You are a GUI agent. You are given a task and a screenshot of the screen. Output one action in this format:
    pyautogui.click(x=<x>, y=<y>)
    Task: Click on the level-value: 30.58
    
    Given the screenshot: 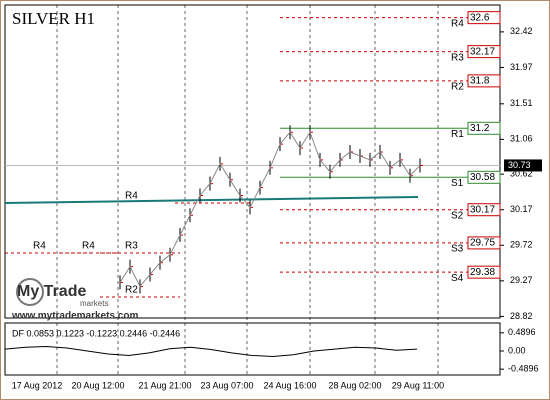 What is the action you would take?
    pyautogui.click(x=482, y=177)
    